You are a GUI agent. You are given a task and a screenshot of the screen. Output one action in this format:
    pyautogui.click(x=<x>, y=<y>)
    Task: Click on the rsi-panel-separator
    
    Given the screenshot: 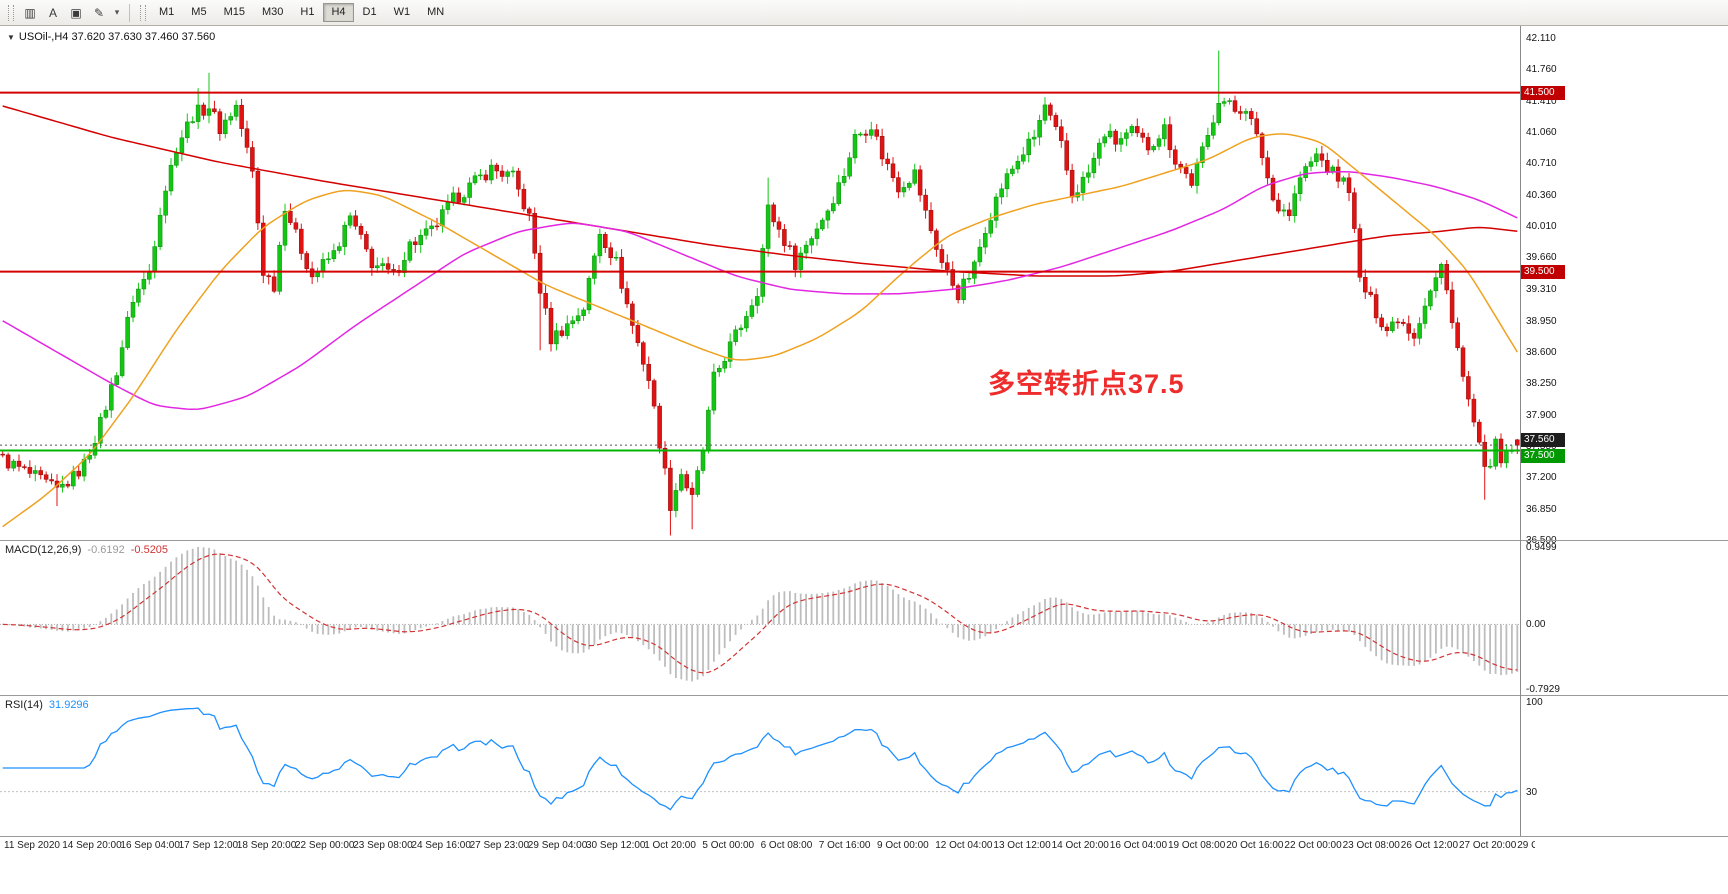 What is the action you would take?
    pyautogui.click(x=864, y=695)
    